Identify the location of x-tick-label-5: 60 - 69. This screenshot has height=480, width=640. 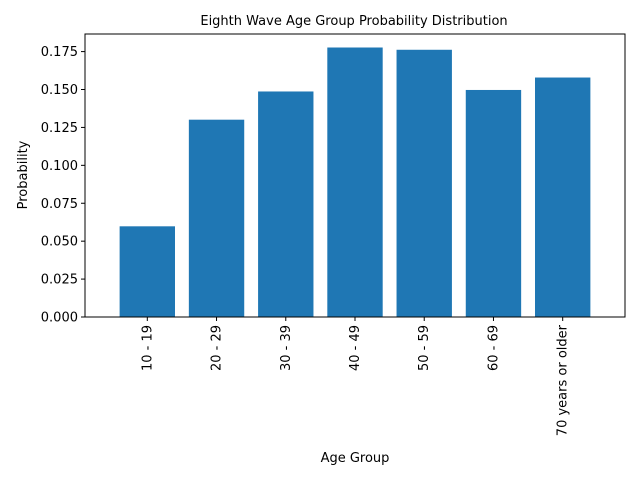
(493, 348).